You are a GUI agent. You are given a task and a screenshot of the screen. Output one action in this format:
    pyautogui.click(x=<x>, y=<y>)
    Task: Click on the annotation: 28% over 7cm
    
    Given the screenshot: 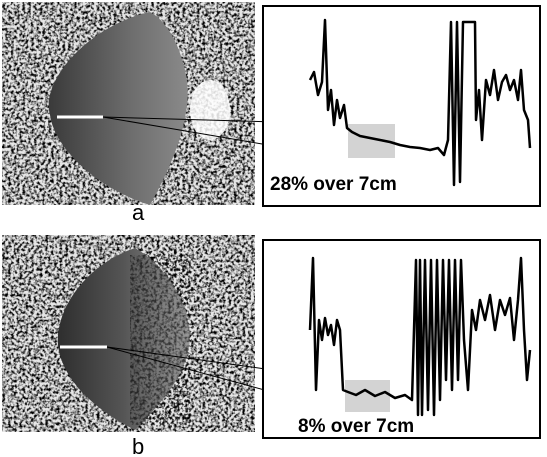 What is the action you would take?
    pyautogui.click(x=333, y=184)
    